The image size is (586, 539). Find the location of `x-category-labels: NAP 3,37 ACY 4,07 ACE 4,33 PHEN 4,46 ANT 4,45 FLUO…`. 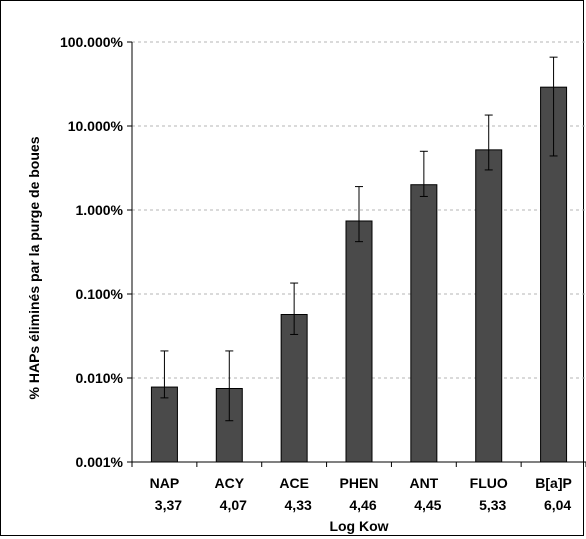

x-category-labels: NAP 3,37 ACY 4,07 ACE 4,33 PHEN 4,46 ANT 4,45 FLUO… is located at coordinates (361, 494).